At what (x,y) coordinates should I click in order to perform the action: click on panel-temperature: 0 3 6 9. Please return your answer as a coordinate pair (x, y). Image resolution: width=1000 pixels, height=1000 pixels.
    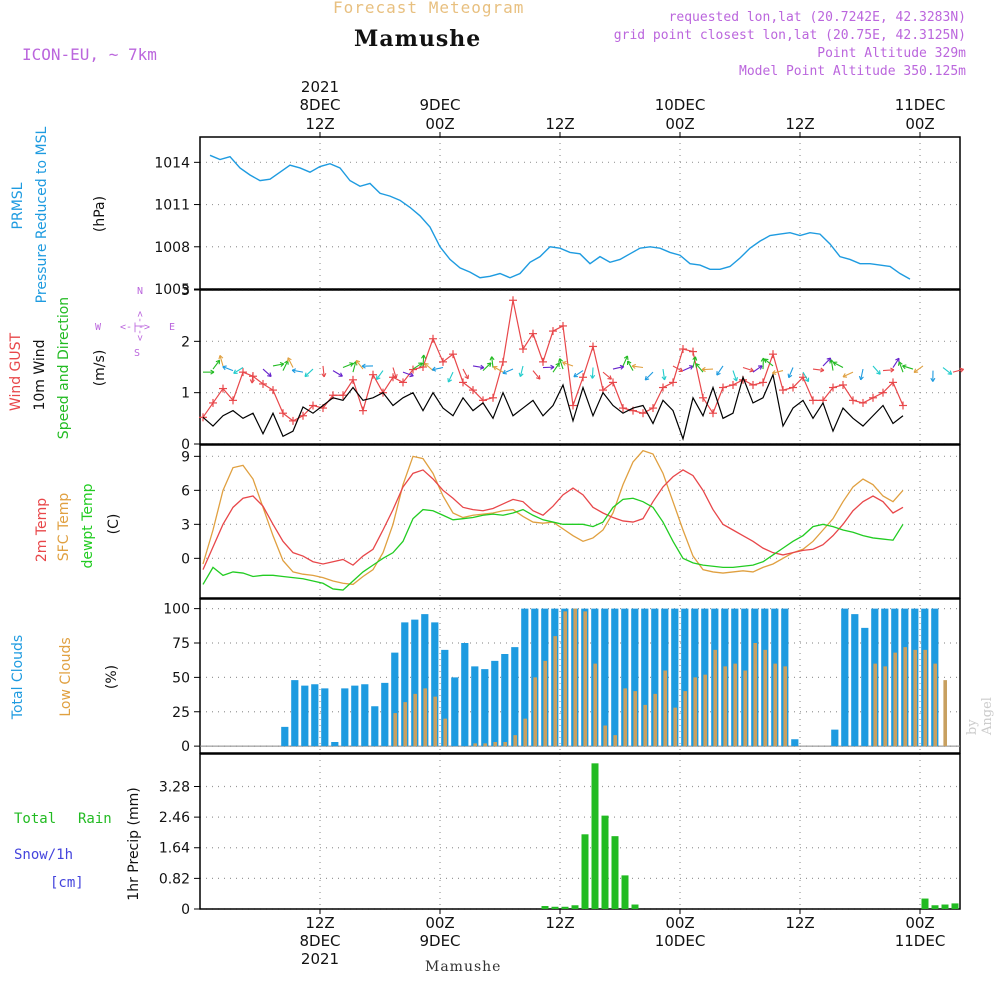
    Looking at the image, I should click on (571, 521).